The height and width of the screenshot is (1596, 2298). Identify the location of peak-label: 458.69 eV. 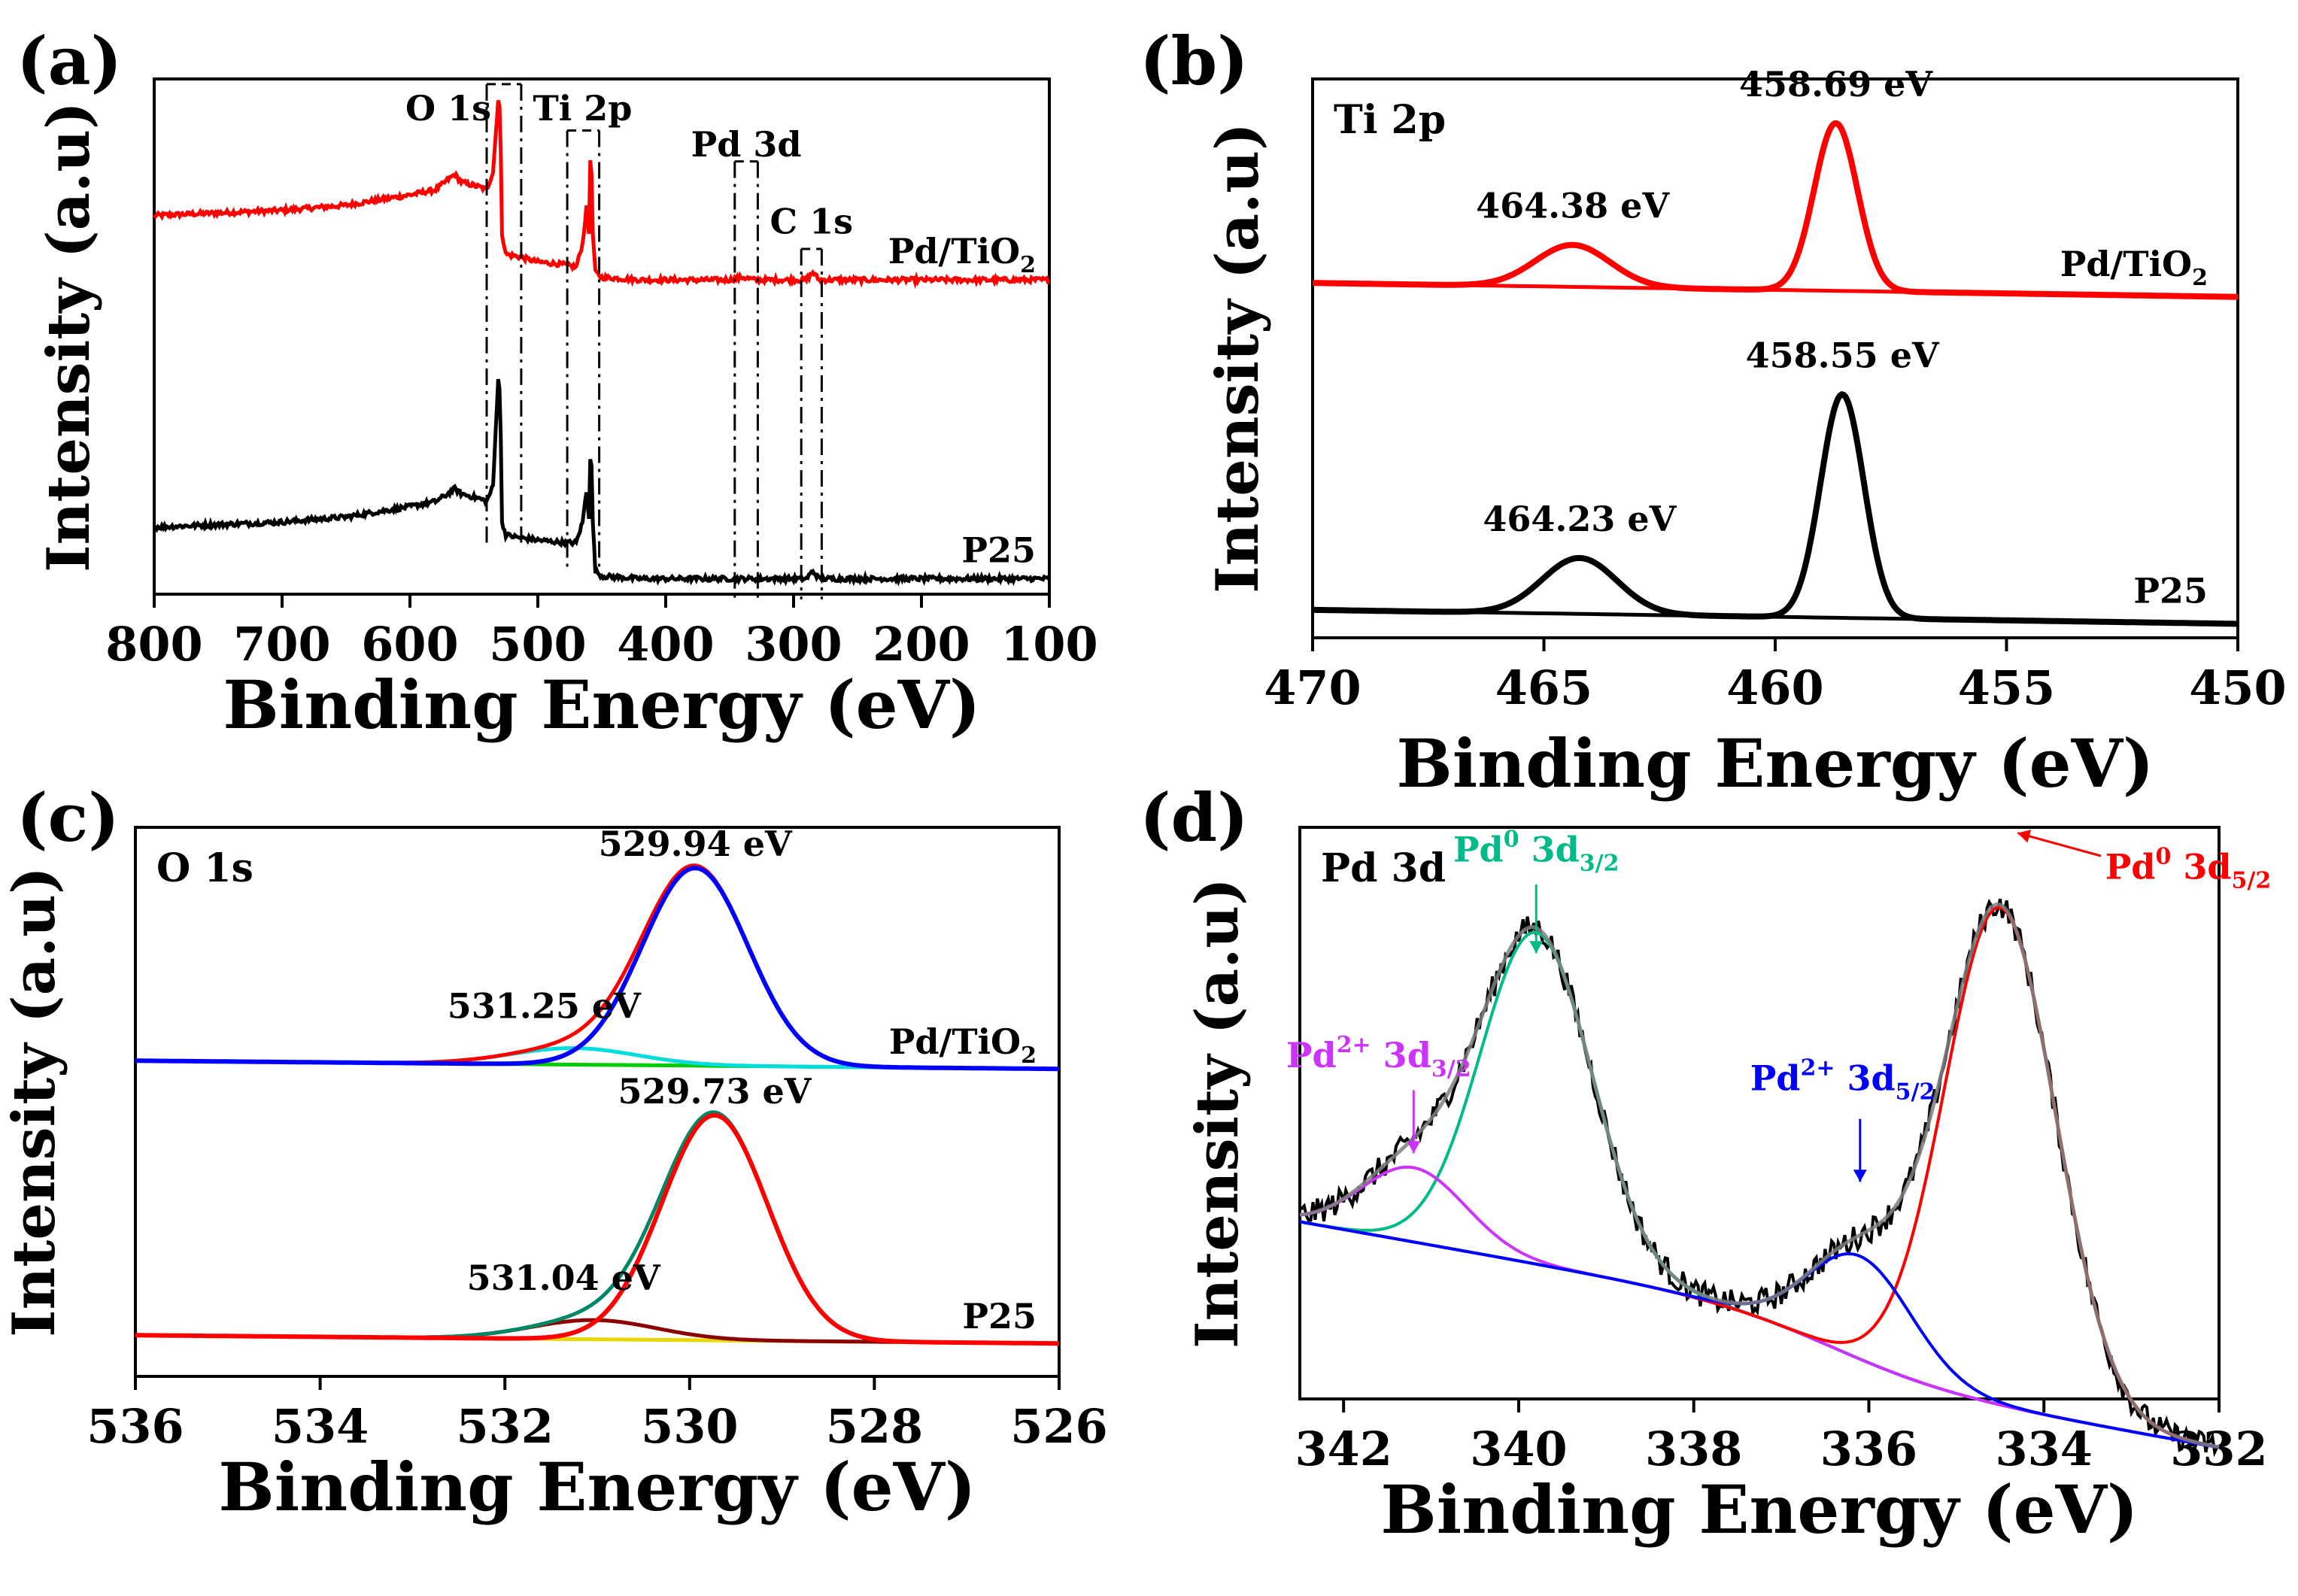
(1836, 84).